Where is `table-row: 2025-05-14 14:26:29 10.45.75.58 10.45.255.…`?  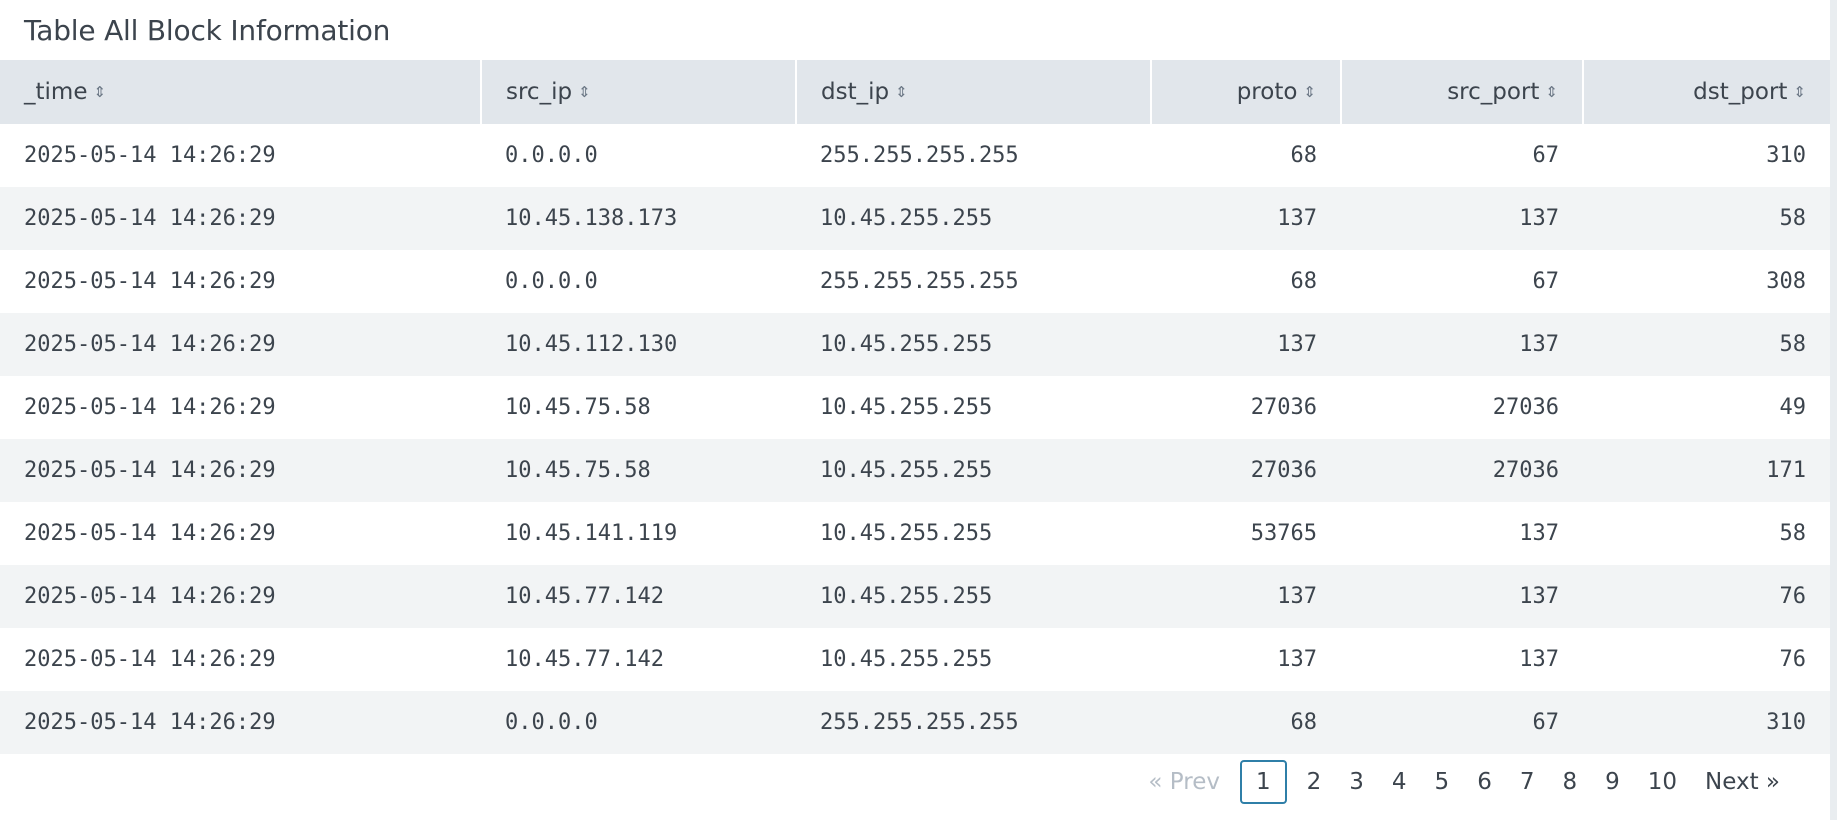 table-row: 2025-05-14 14:26:29 10.45.75.58 10.45.255.… is located at coordinates (915, 407).